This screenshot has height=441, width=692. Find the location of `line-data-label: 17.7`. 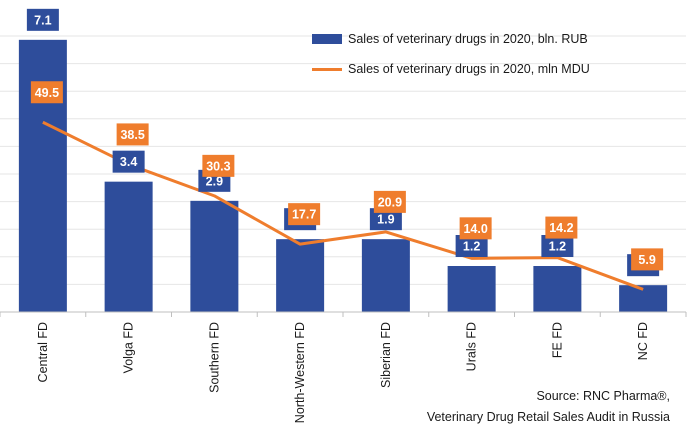

line-data-label: 17.7 is located at coordinates (304, 215).